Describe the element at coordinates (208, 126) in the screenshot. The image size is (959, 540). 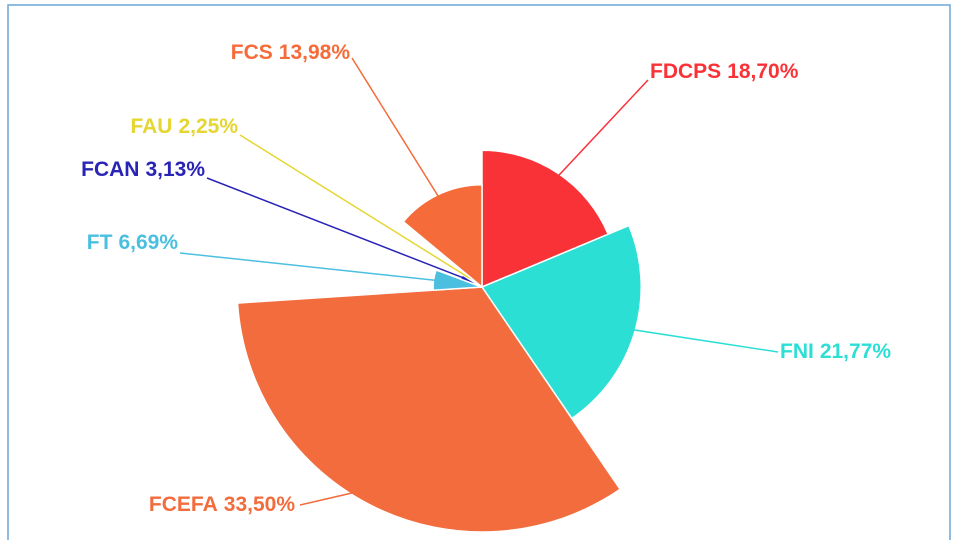
I see `slice-label-value: 2,25%` at that location.